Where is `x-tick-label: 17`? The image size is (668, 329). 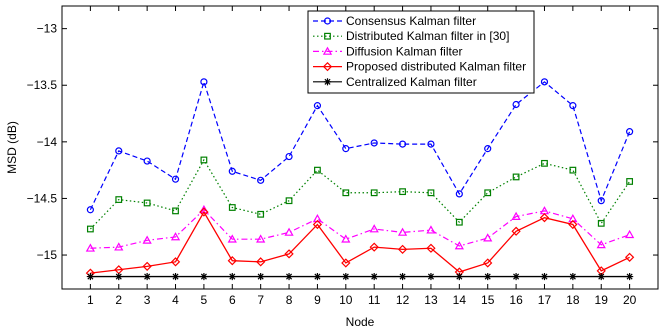
x-tick-label: 17 is located at coordinates (545, 300).